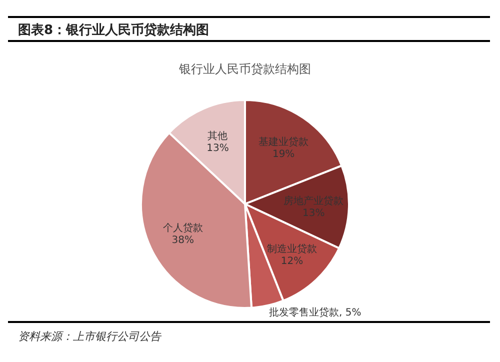 The height and width of the screenshot is (362, 500). What do you see at coordinates (314, 201) in the screenshot?
I see `slice-label: 房地产业贷款` at bounding box center [314, 201].